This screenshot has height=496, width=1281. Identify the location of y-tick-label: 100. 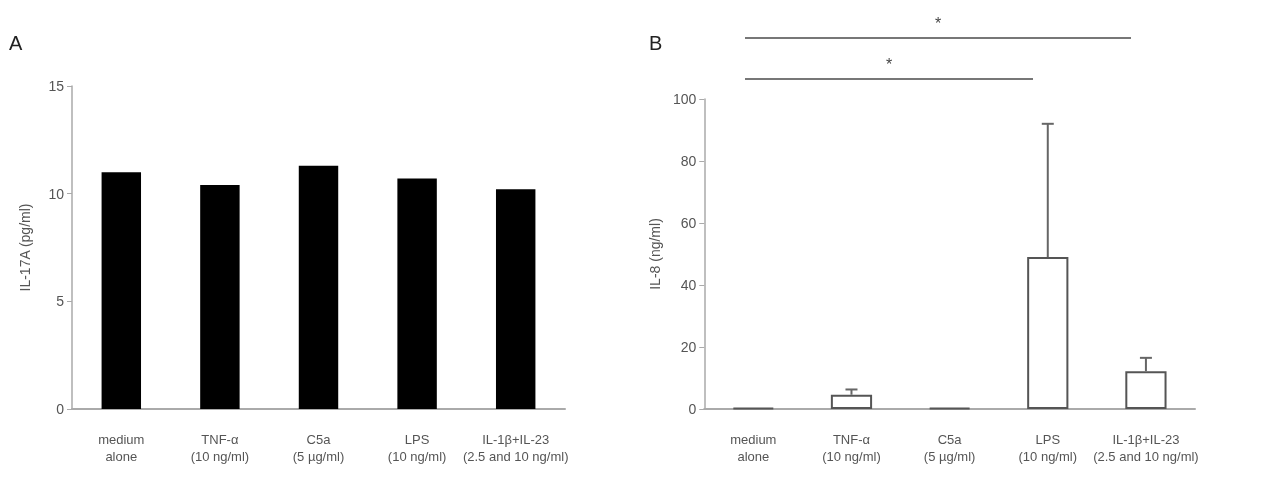
(684, 99).